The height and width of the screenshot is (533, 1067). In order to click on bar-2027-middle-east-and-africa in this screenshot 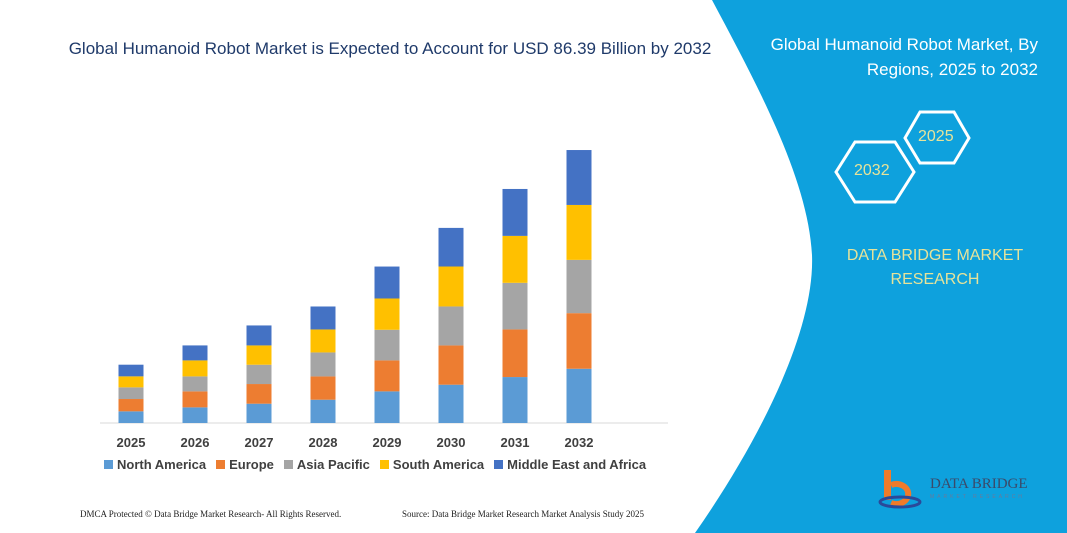, I will do `click(259, 335)`.